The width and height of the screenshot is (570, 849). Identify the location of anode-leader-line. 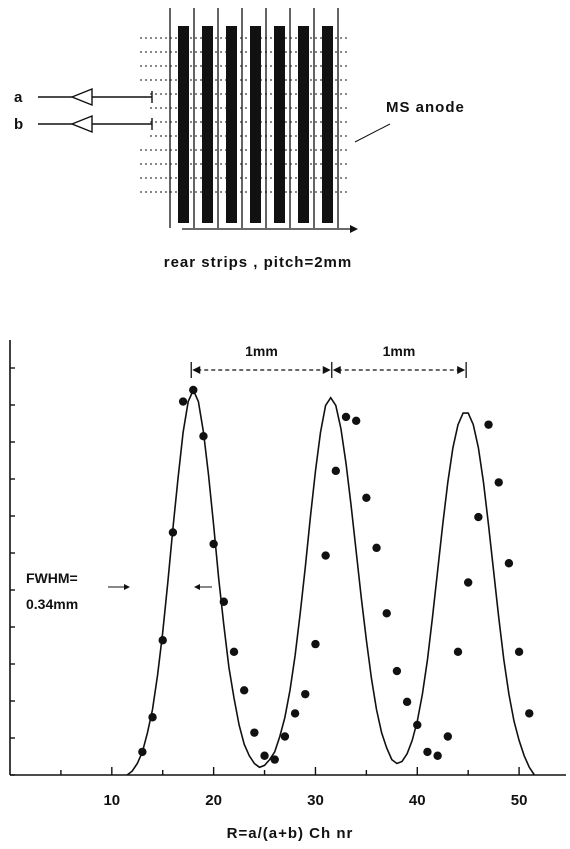
(372, 133).